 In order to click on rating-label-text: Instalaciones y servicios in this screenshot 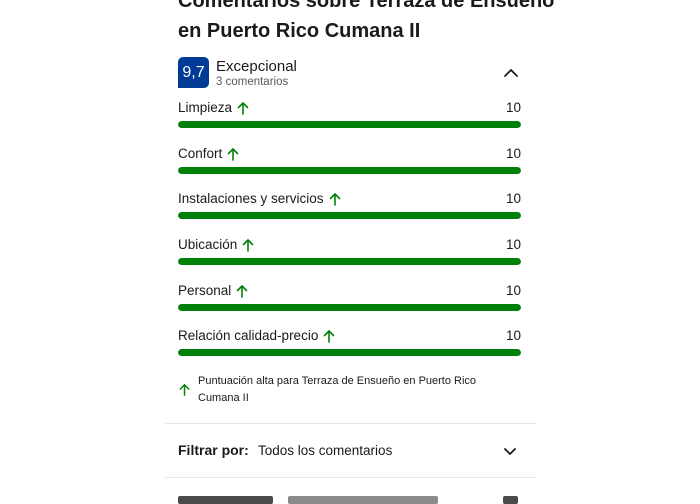, I will do `click(251, 198)`.